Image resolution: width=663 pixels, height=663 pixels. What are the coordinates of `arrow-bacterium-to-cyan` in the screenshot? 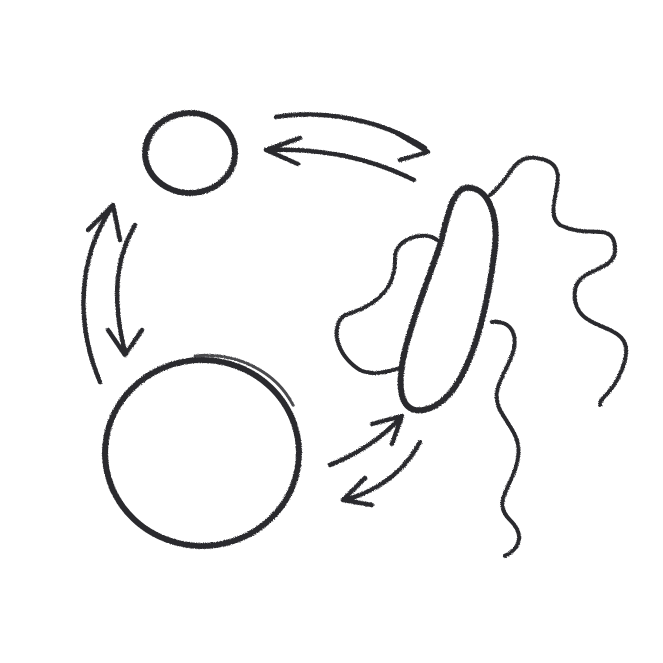 It's located at (381, 473).